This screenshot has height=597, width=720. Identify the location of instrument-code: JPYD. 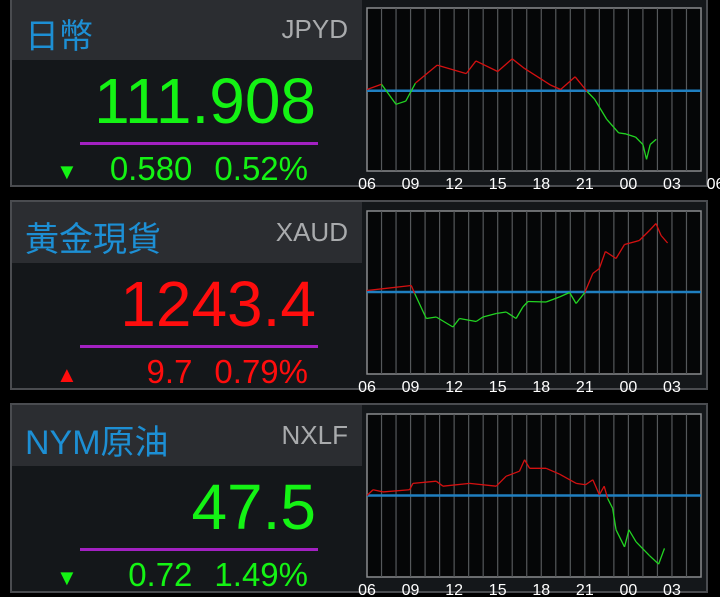
(314, 29).